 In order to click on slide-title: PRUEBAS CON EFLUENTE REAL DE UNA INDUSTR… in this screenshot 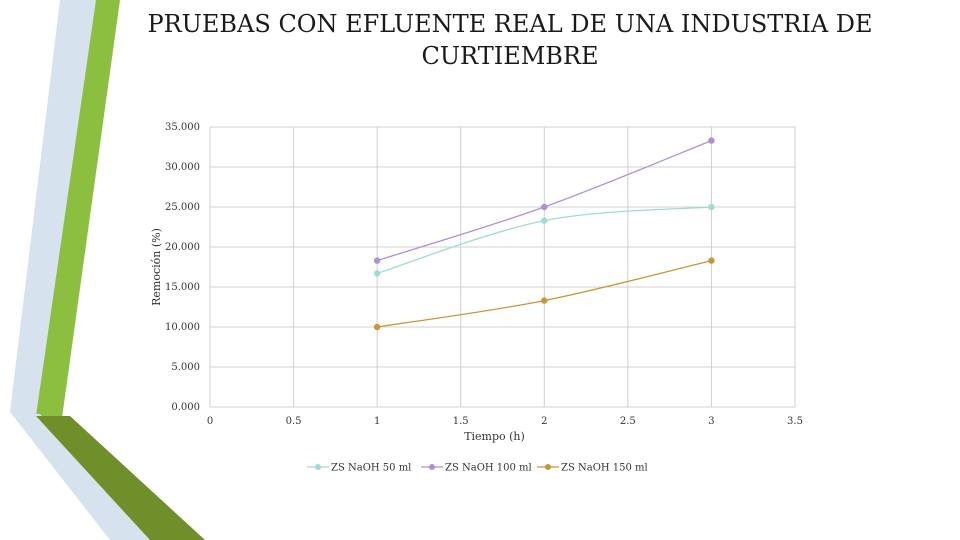, I will do `click(510, 40)`.